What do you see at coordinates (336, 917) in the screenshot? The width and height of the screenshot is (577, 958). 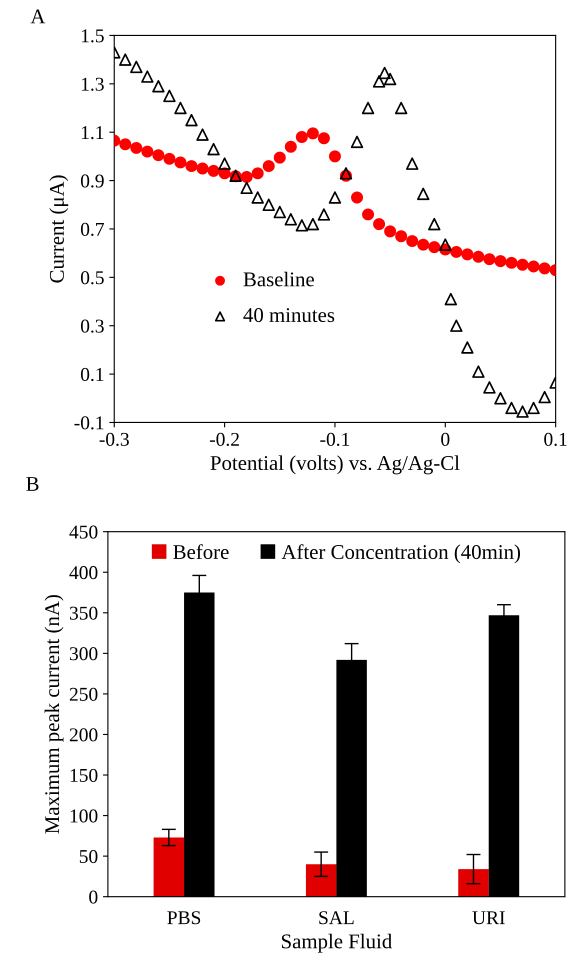 I see `x-tick-label: SAL` at bounding box center [336, 917].